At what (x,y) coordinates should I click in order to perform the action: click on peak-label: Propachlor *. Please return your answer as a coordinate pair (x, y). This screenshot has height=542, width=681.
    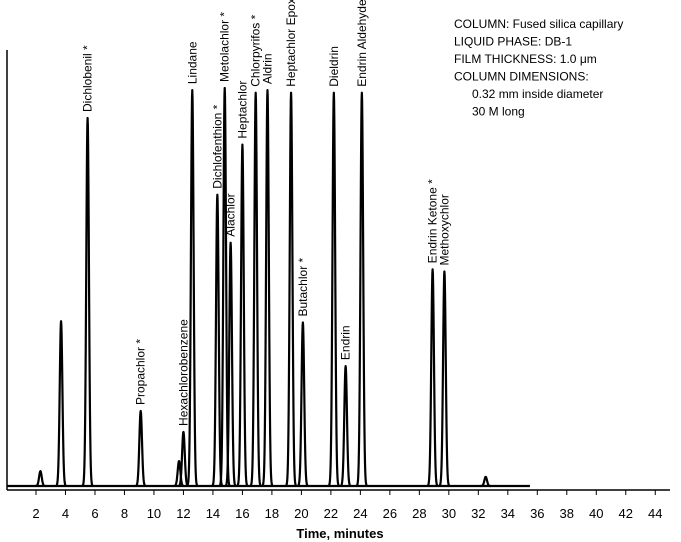
    Looking at the image, I should click on (141, 372).